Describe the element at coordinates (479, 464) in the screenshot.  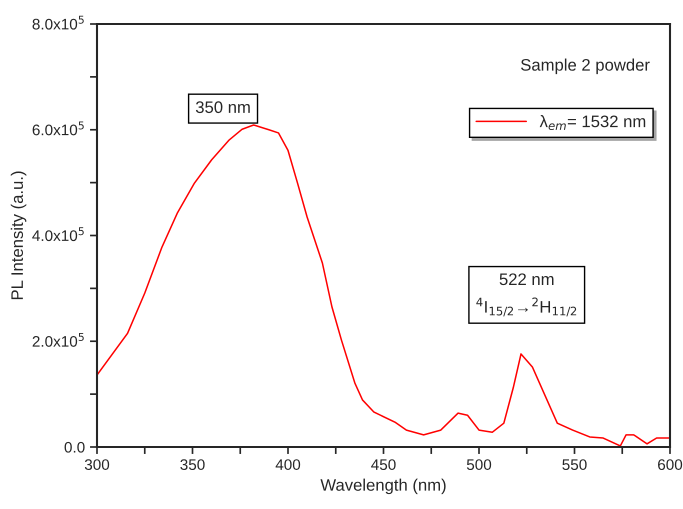
I see `x-tick-label: 500` at that location.